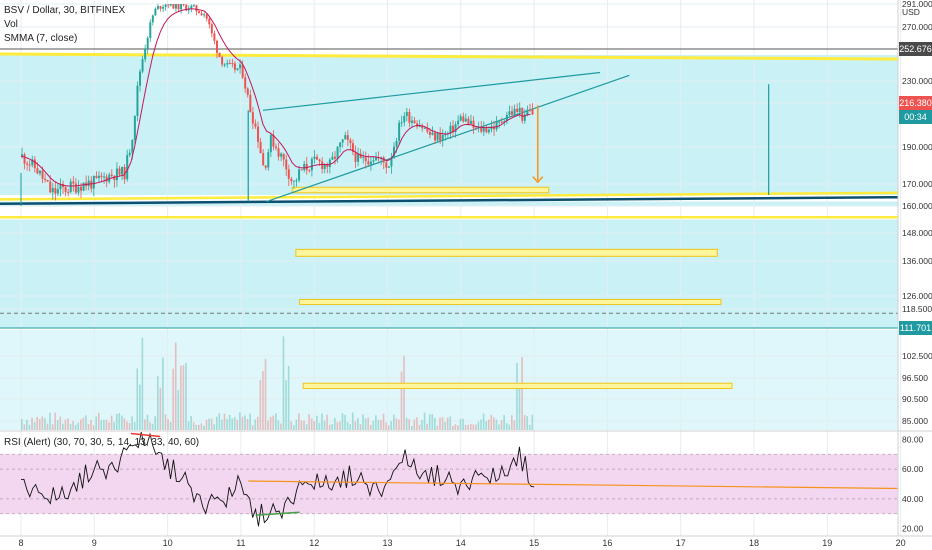  Describe the element at coordinates (534, 543) in the screenshot. I see `time-tick-label: 15` at that location.